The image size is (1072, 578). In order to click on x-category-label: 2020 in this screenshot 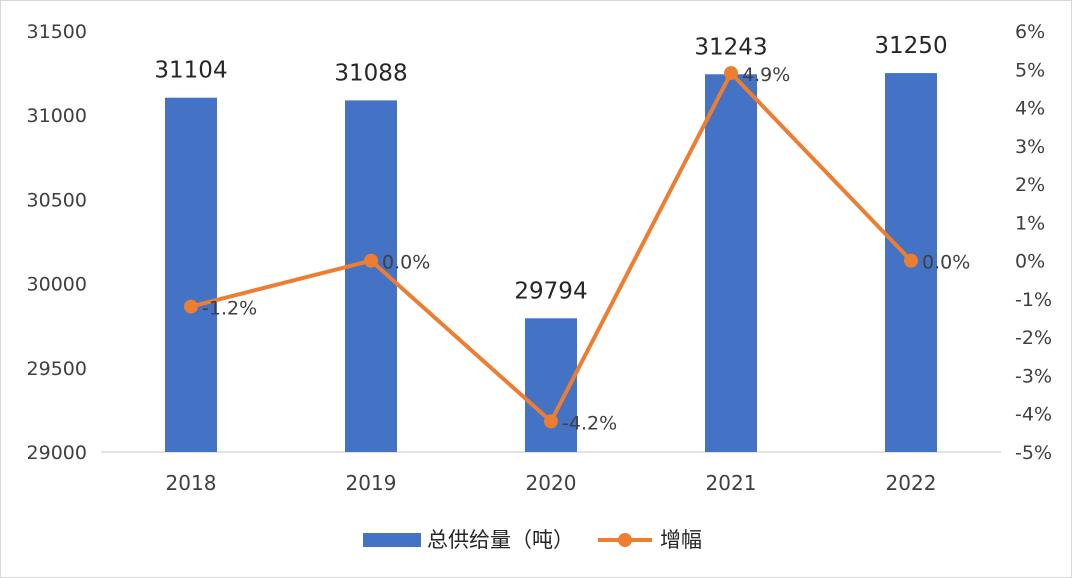, I will do `click(551, 483)`.